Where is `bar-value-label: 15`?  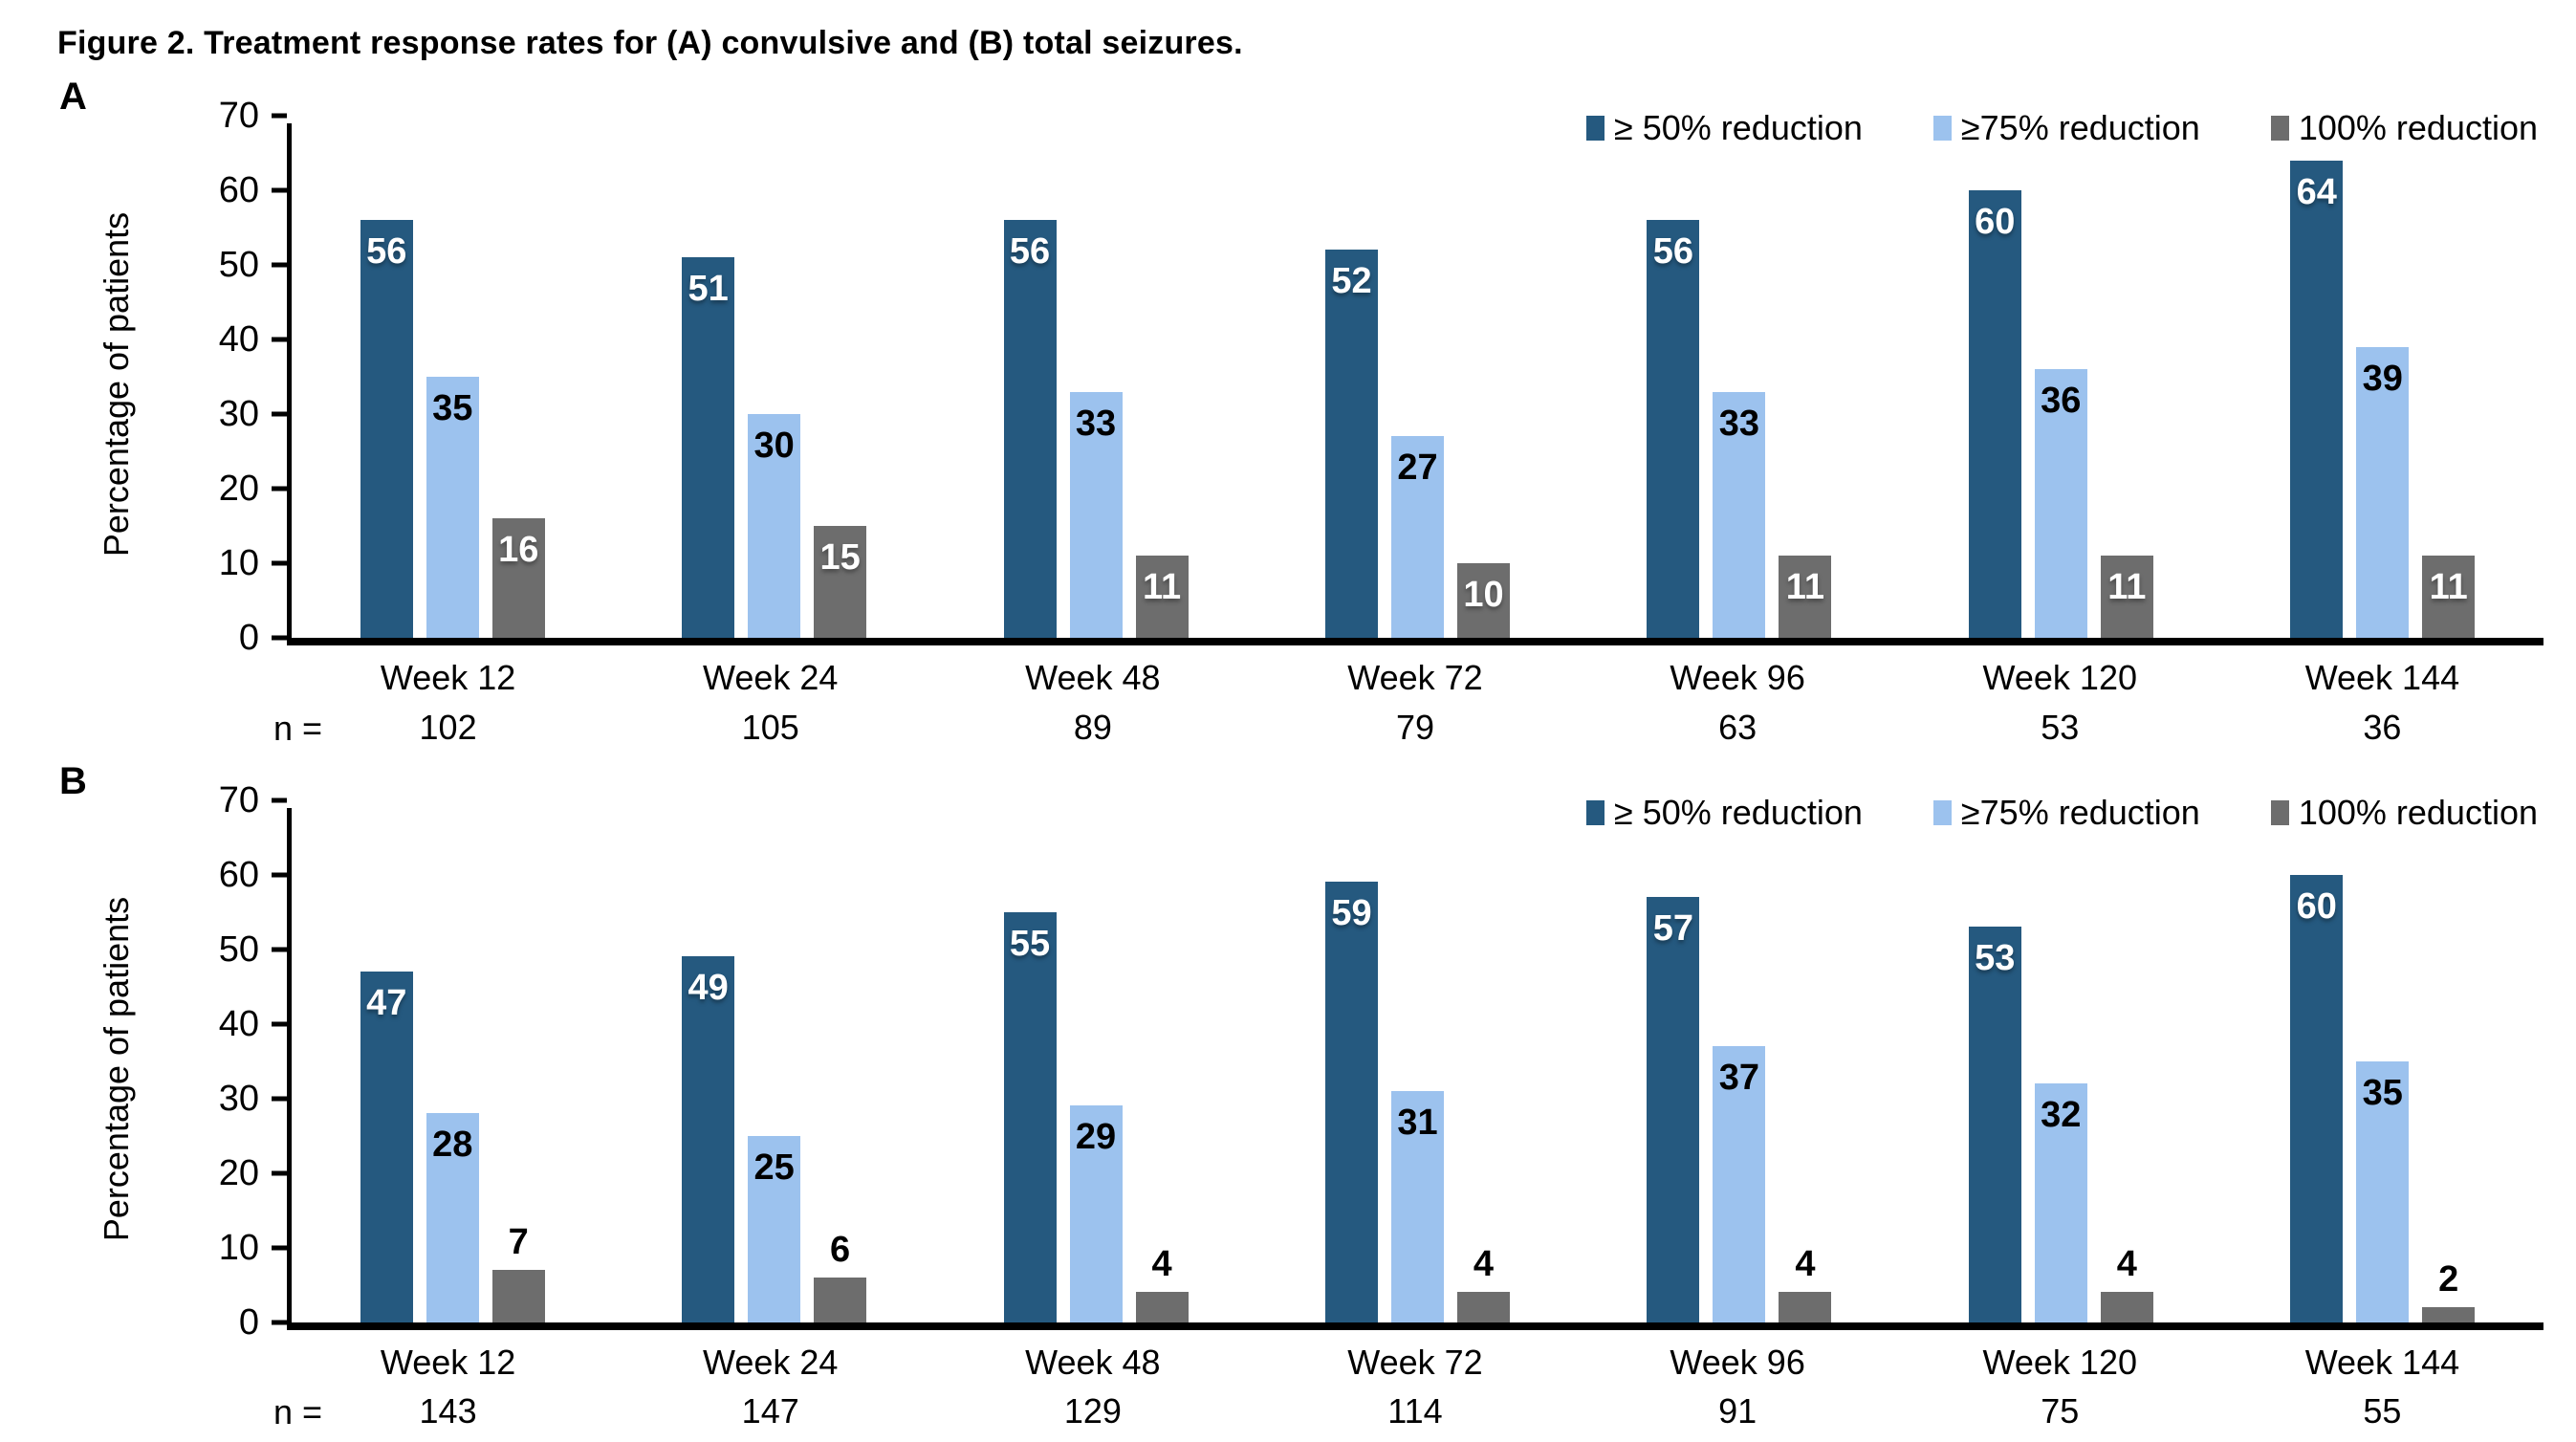
bar-value-label: 15 is located at coordinates (840, 557).